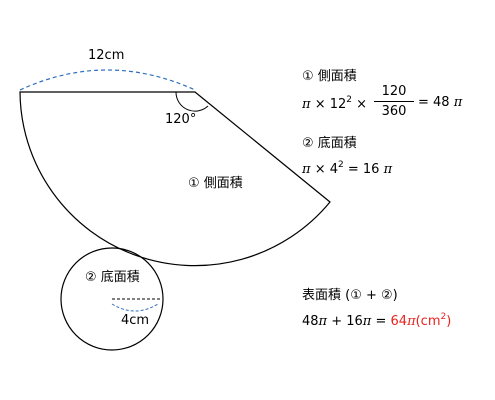 Image resolution: width=495 pixels, height=400 pixels. I want to click on lateral-times-12: × 12, so click(330, 104).